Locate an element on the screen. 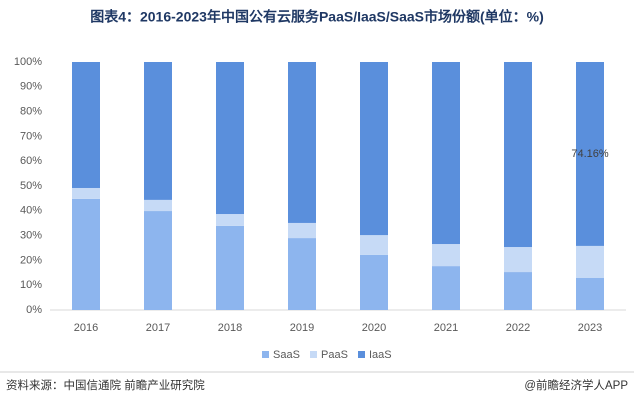  y-tick-label: 70% is located at coordinates (31, 136).